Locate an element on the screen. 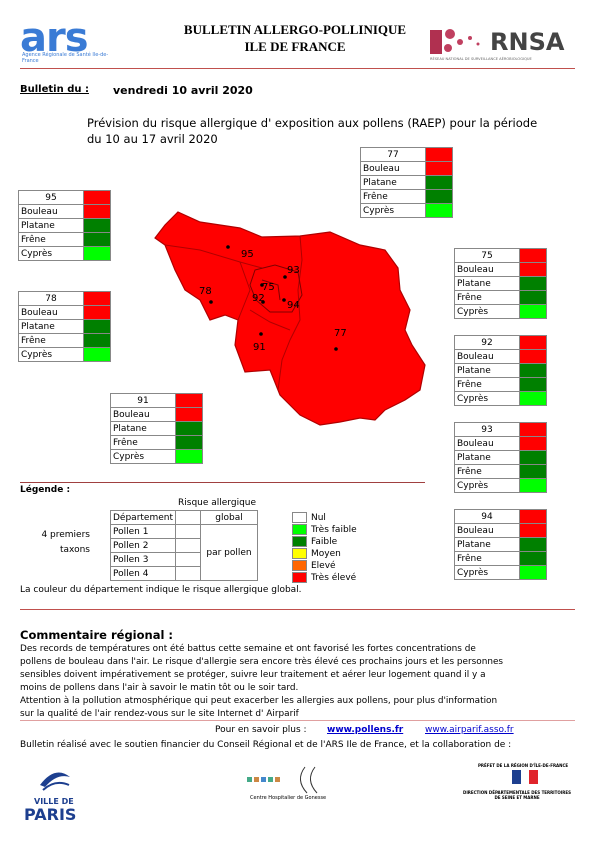 This screenshot has width=595, height=842. col-header: global is located at coordinates (229, 517).